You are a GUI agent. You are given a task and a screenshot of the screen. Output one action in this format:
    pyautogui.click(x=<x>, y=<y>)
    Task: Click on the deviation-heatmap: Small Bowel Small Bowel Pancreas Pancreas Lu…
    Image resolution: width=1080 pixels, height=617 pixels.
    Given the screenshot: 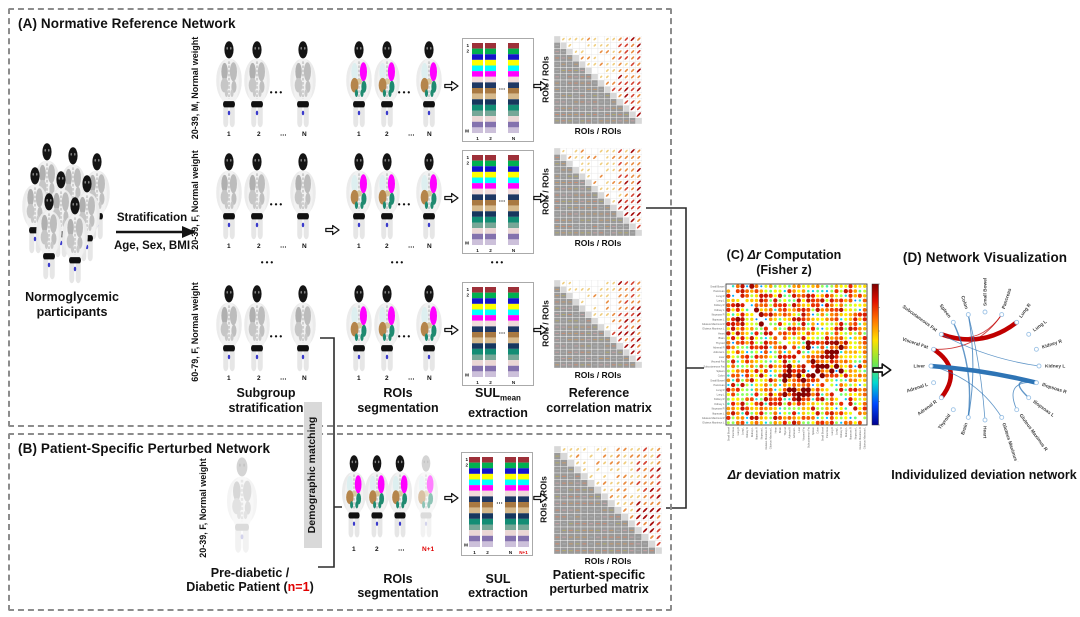 What is the action you would take?
    pyautogui.click(x=784, y=373)
    